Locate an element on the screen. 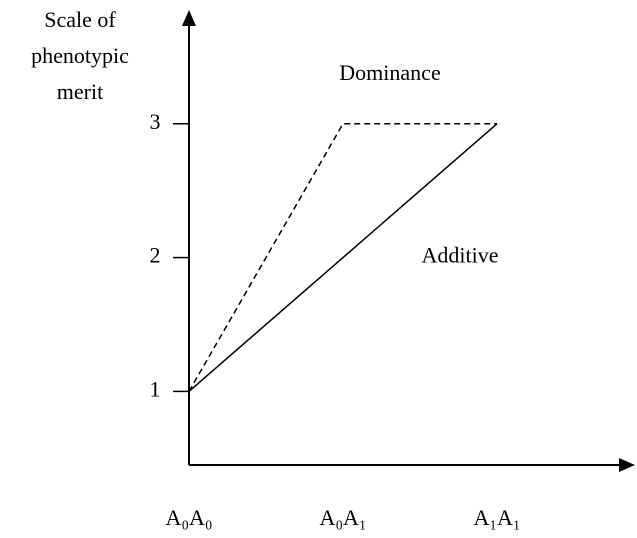  x-tick-label: A₀A₁ is located at coordinates (342, 517).